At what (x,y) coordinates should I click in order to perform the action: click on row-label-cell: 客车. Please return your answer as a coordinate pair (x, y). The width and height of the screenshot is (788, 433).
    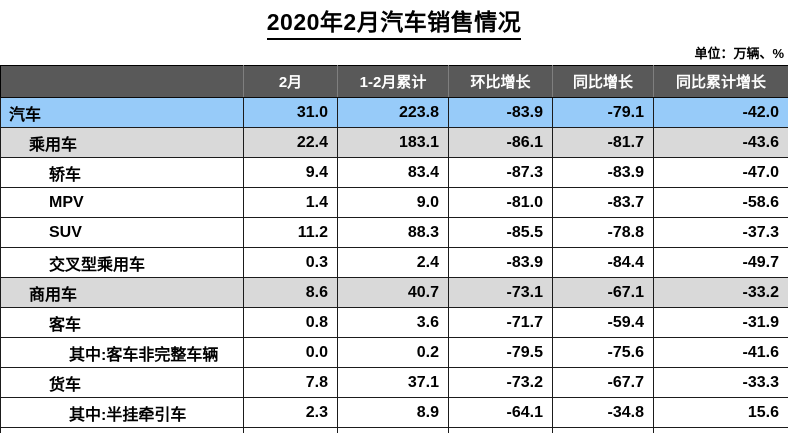
    Looking at the image, I should click on (122, 322).